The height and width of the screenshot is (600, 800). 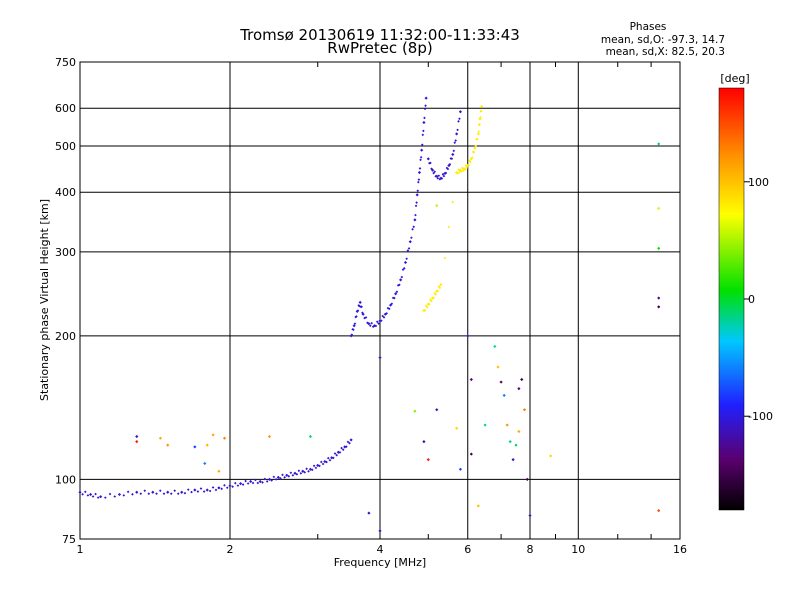 I want to click on stats-line-o: mean, sd,O: -97.3, 14.7, so click(x=663, y=40).